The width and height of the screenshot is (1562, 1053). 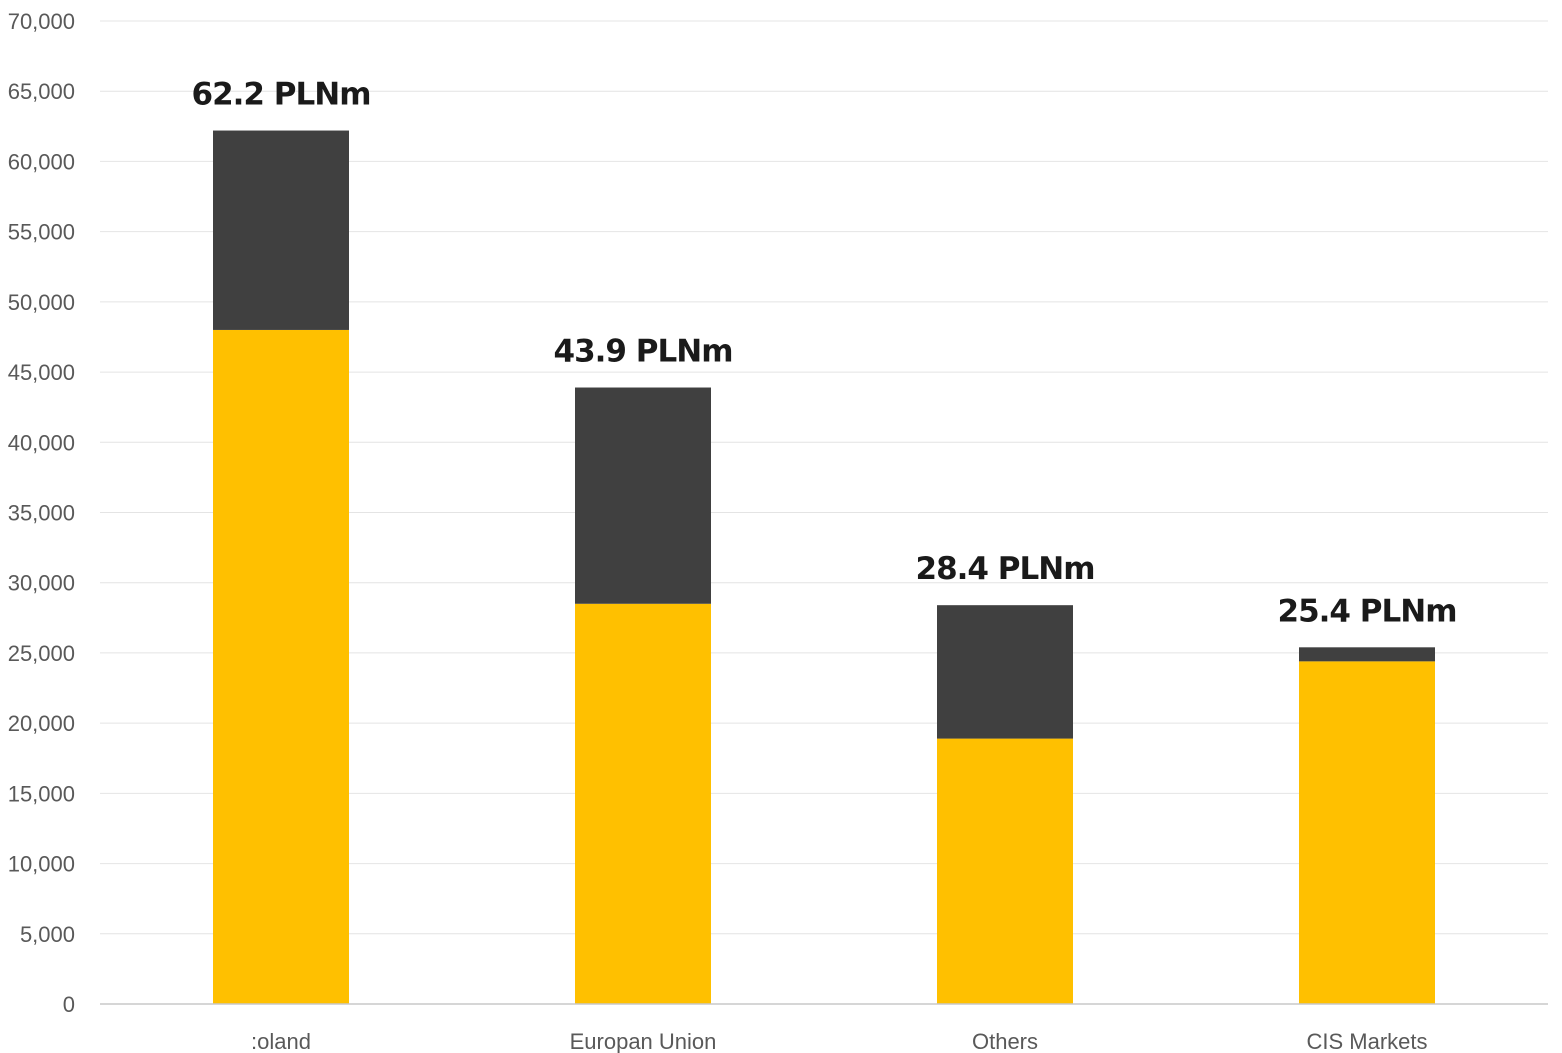 What do you see at coordinates (41, 161) in the screenshot?
I see `y-tick-label: 60,000` at bounding box center [41, 161].